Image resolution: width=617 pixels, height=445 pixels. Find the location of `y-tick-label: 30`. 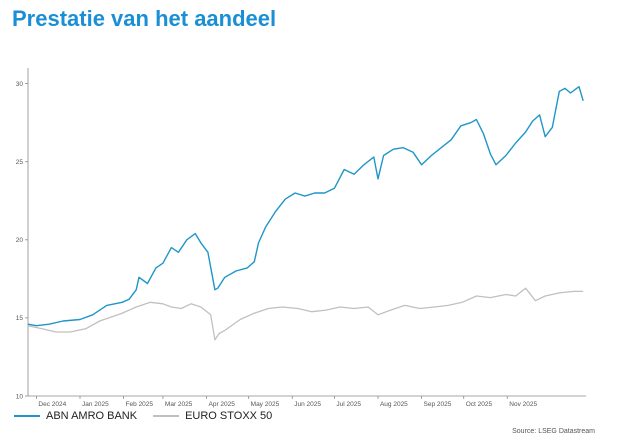

y-tick-label: 30 is located at coordinates (20, 84).